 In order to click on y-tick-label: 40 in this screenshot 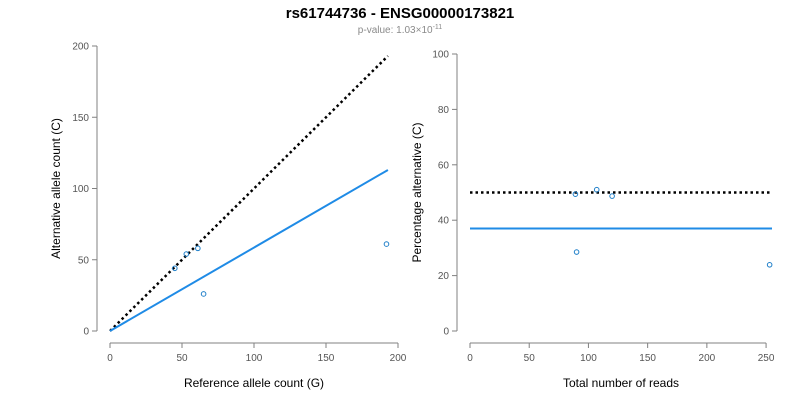, I will do `click(444, 221)`.